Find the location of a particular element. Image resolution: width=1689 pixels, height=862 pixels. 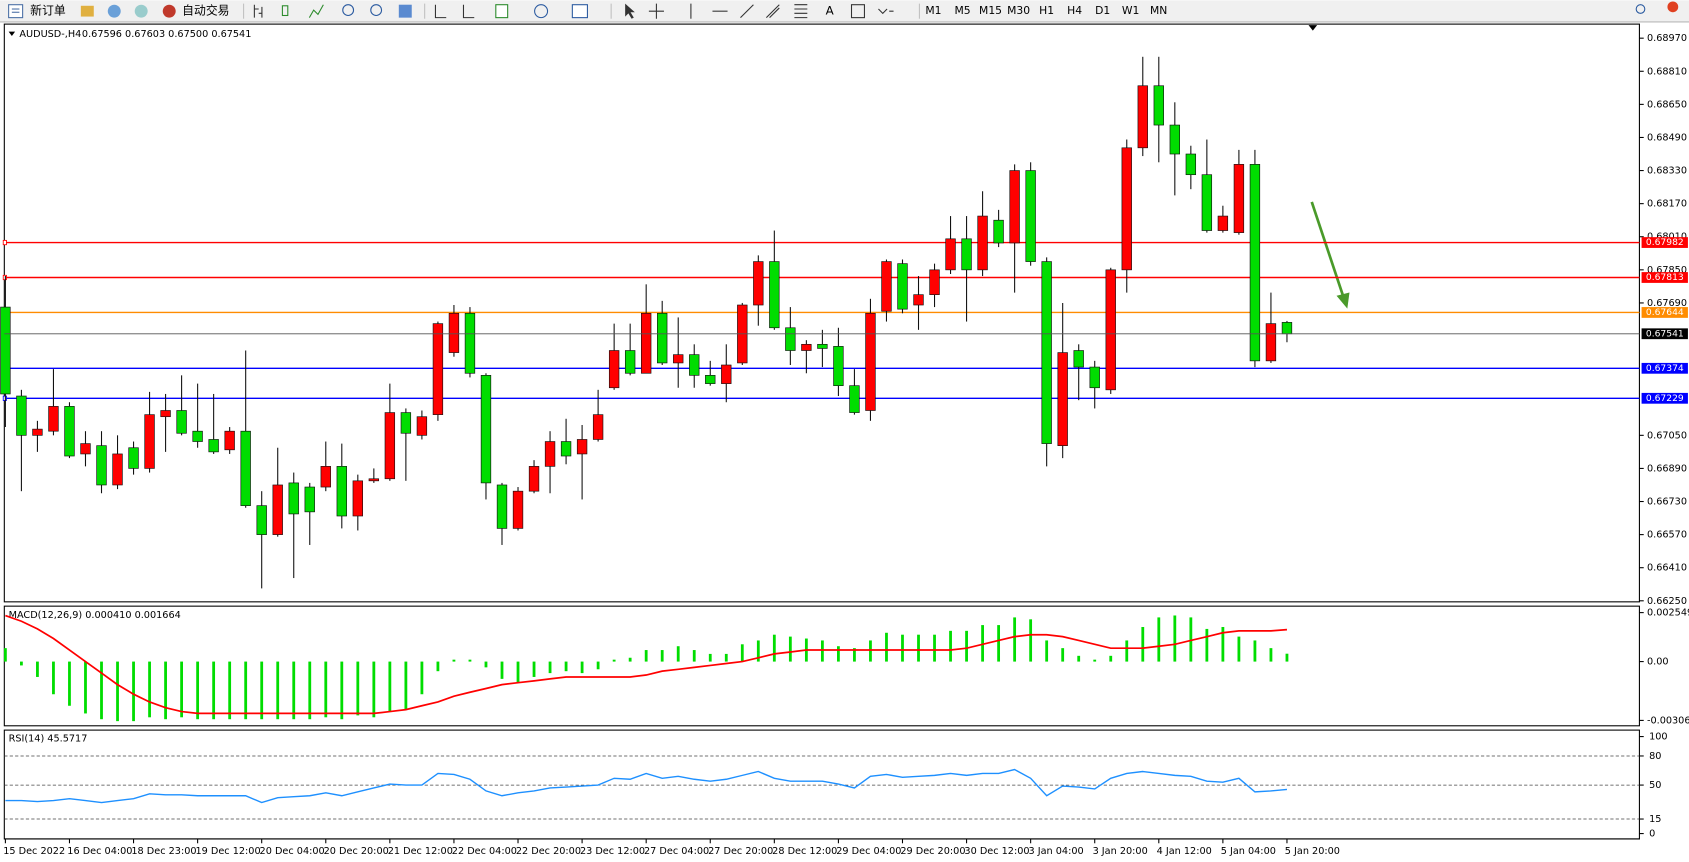

label-tool is located at coordinates (857, 11).